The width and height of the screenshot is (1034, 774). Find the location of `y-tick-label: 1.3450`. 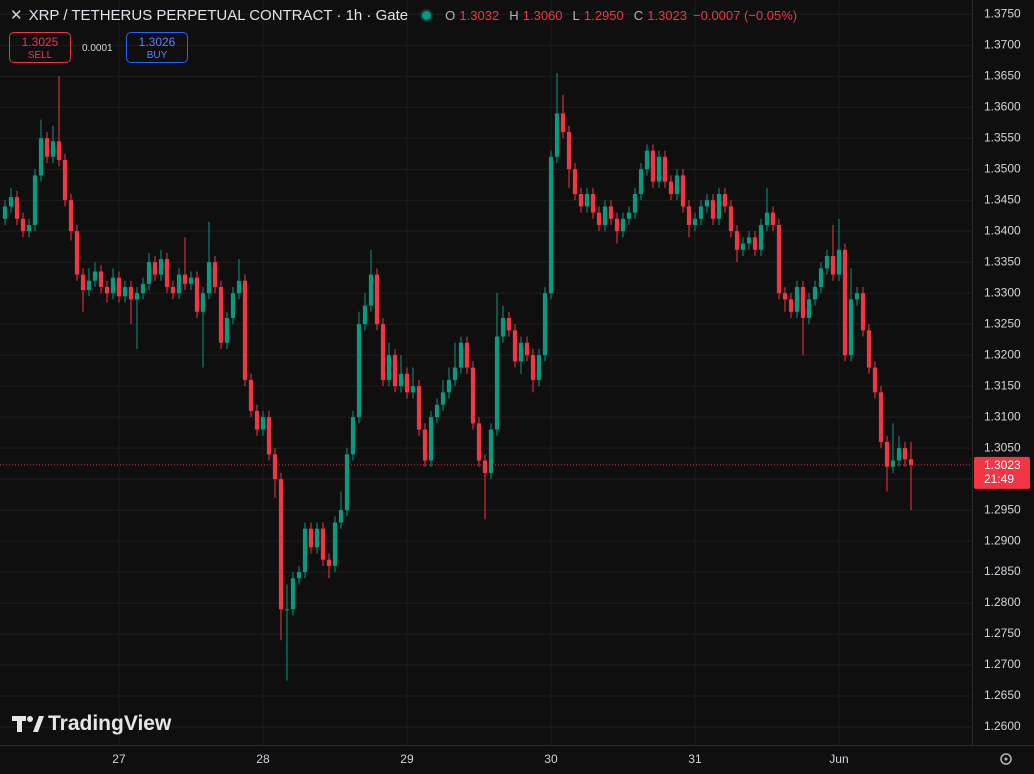

y-tick-label: 1.3450 is located at coordinates (1002, 199).